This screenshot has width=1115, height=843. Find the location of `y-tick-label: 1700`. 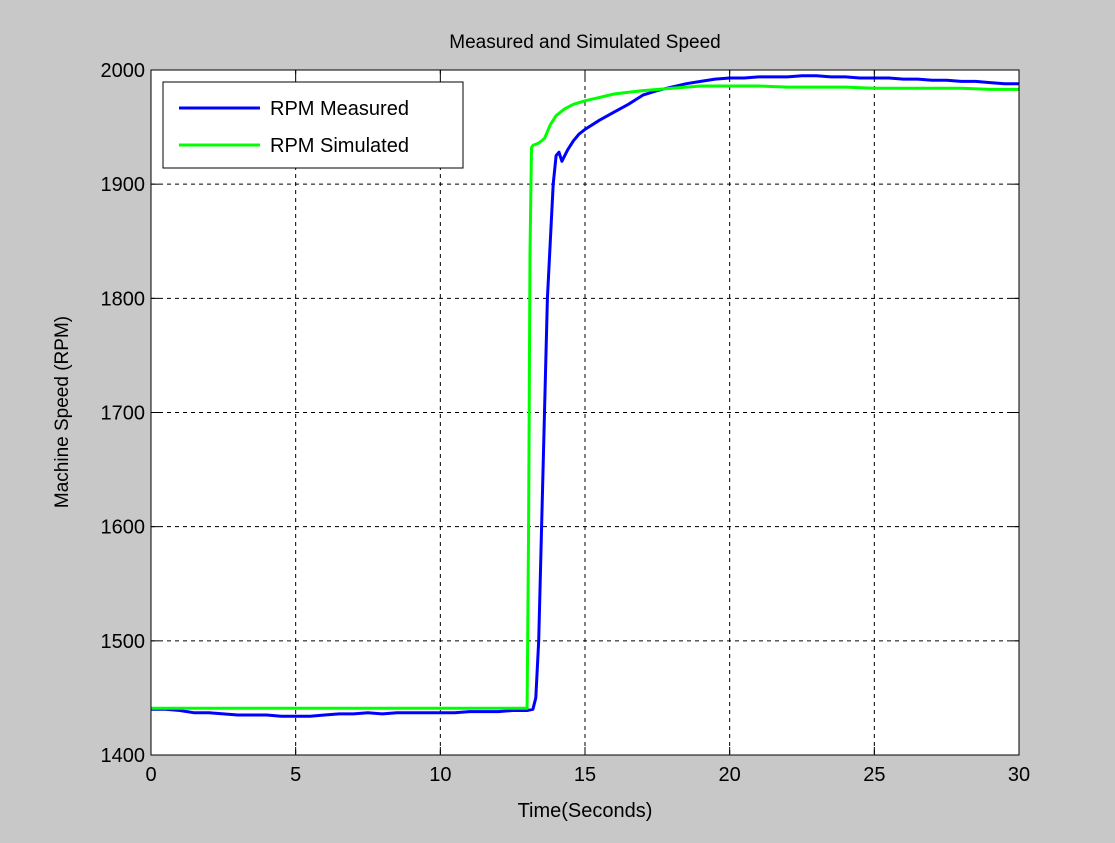

y-tick-label: 1700 is located at coordinates (123, 414).